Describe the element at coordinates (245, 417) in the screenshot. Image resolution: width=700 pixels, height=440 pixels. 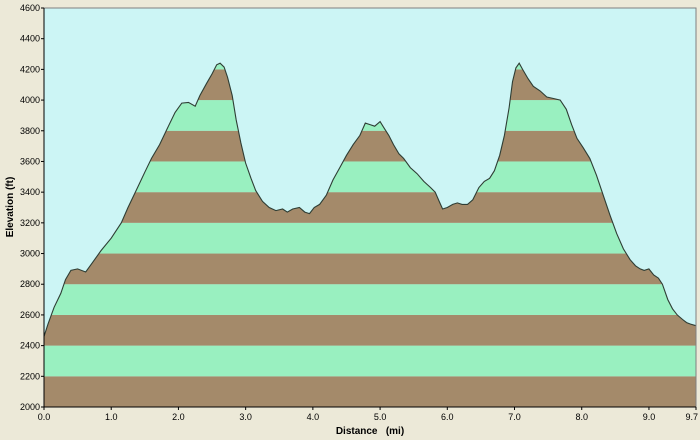
I see `x-tick-label: 3.0` at that location.